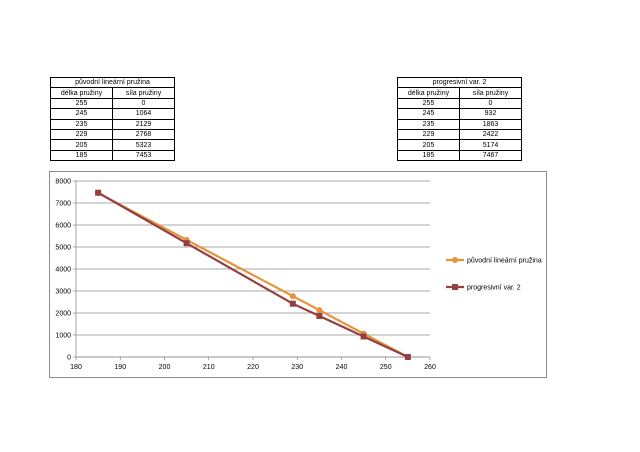 This screenshot has height=452, width=640. What do you see at coordinates (490, 145) in the screenshot?
I see `cell: 5174` at bounding box center [490, 145].